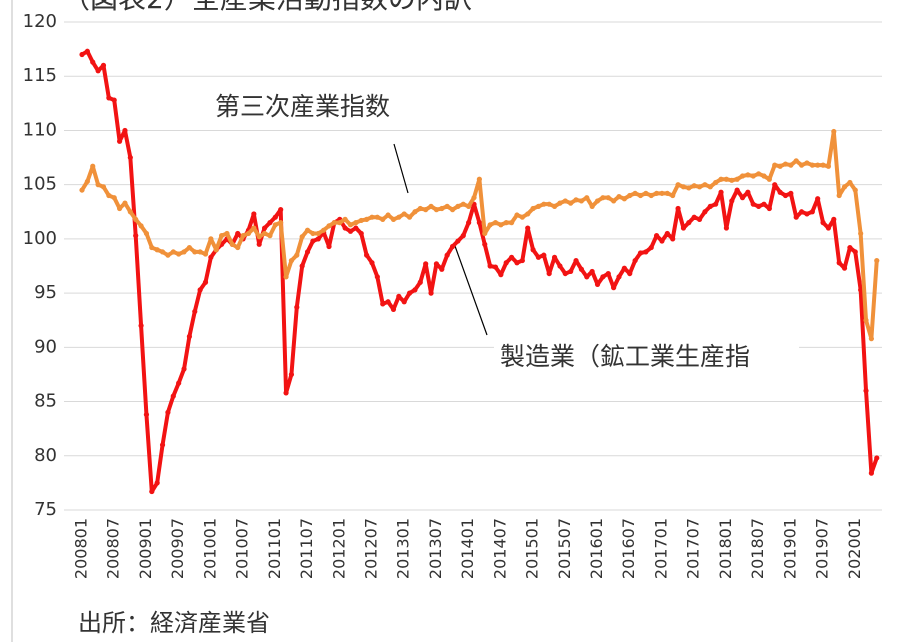 This screenshot has width=921, height=642. Describe the element at coordinates (370, 548) in the screenshot. I see `x-tick-label: 201207` at that location.